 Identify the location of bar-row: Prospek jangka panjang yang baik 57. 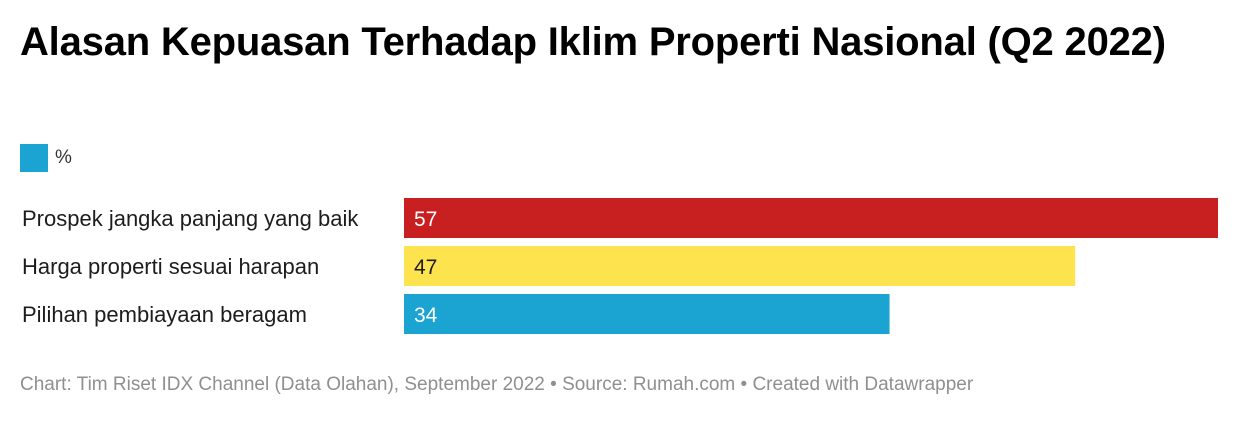
(620, 218).